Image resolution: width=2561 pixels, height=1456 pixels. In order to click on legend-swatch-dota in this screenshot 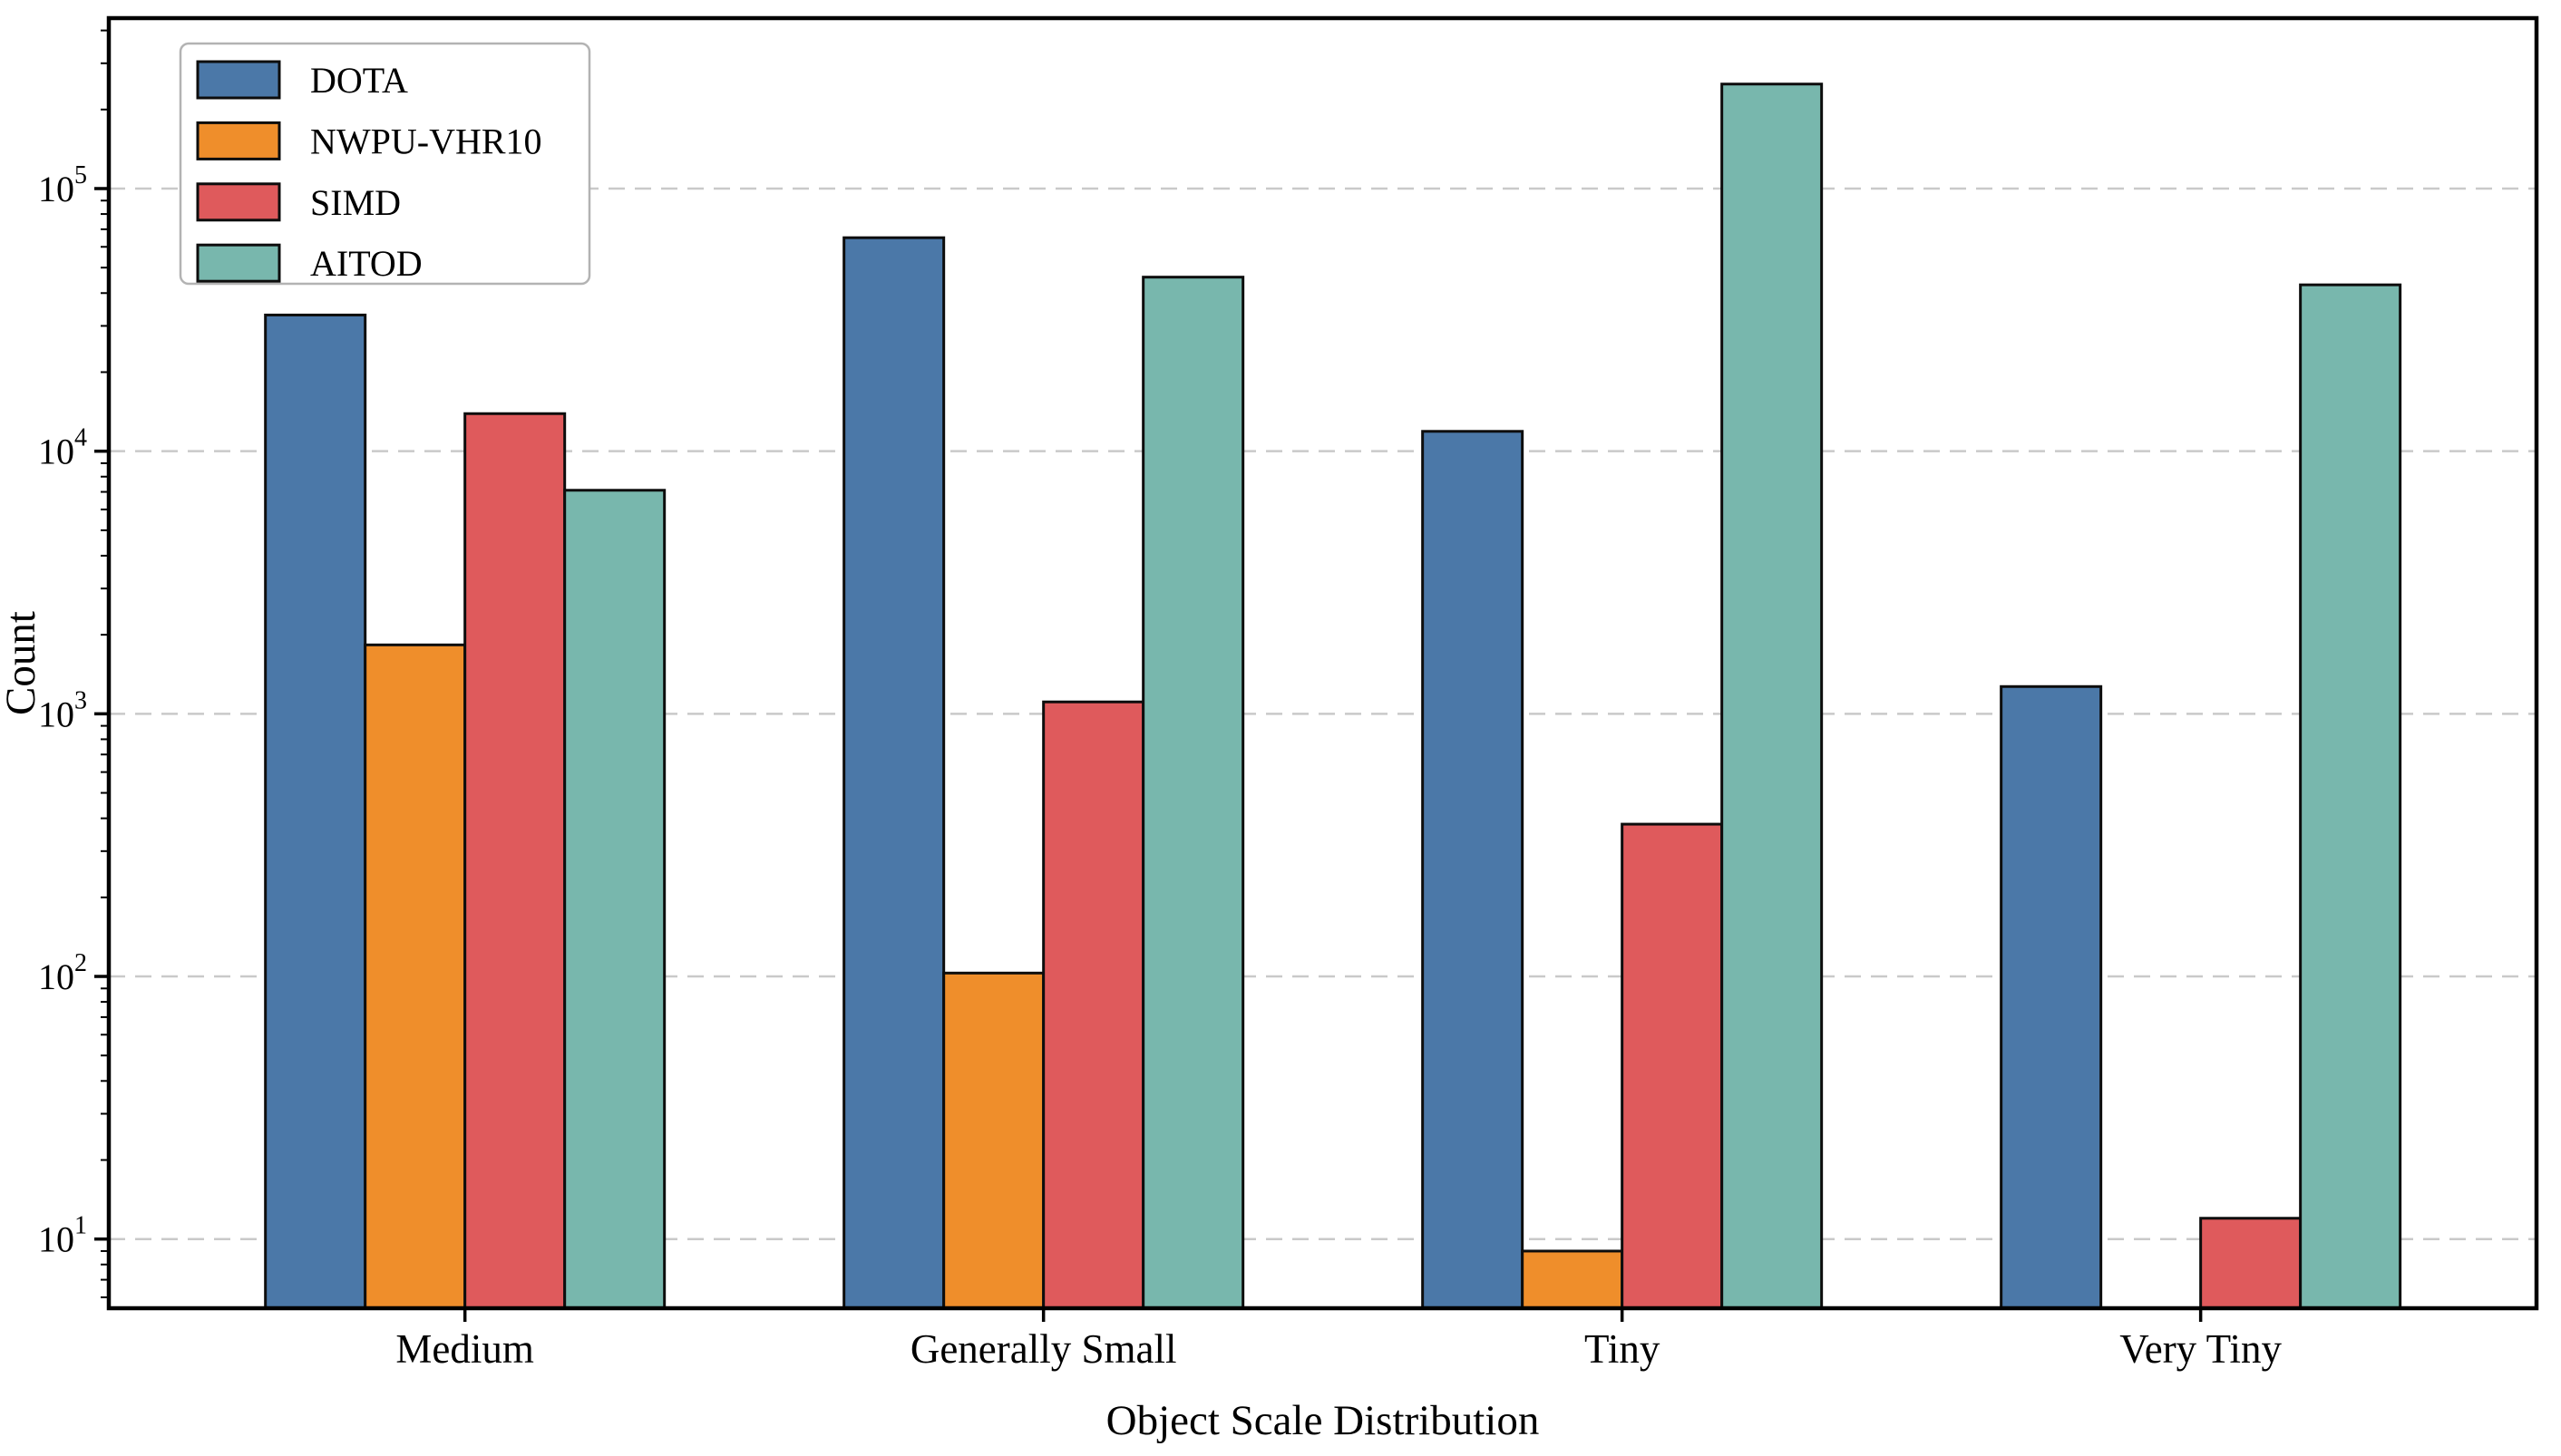, I will do `click(238, 80)`.